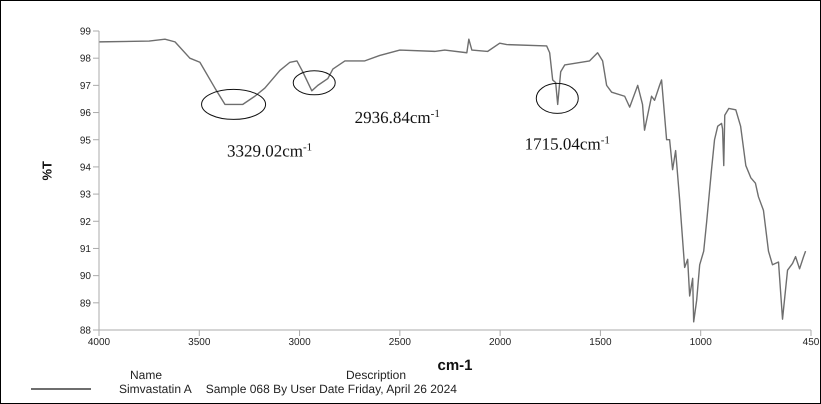  Describe the element at coordinates (47, 170) in the screenshot. I see `y-axis-title: %T` at that location.